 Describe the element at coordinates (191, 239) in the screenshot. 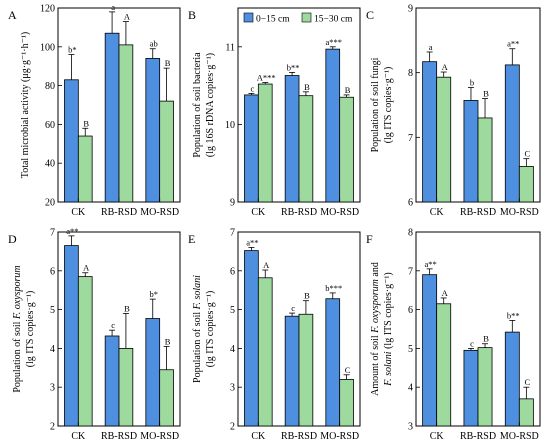

I see `panel-letter: E` at that location.